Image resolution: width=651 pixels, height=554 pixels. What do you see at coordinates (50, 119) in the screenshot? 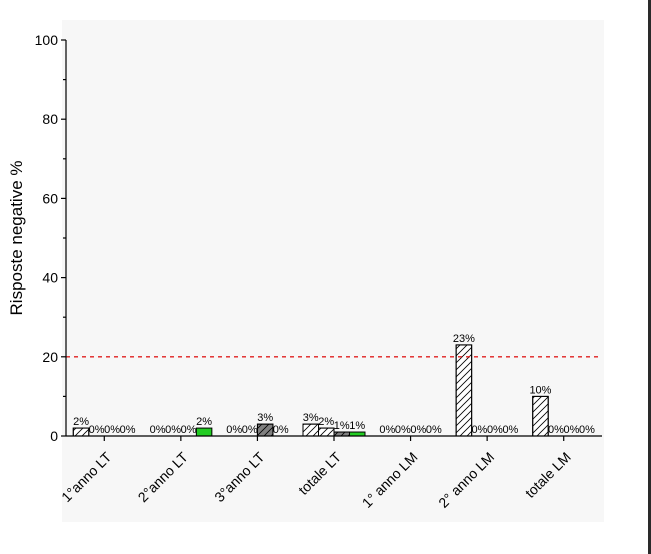
I see `y-tick-label: 80` at bounding box center [50, 119].